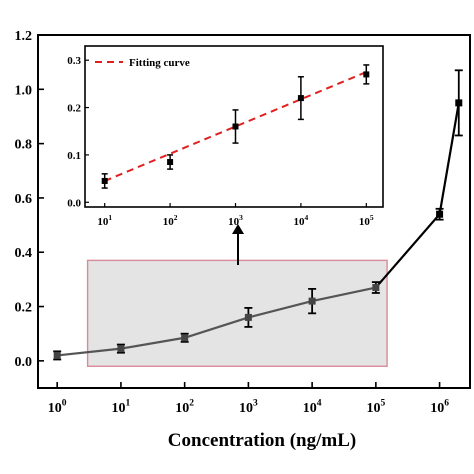 The height and width of the screenshot is (474, 474). Describe the element at coordinates (74, 61) in the screenshot. I see `inset-y-tick-label: 0.3` at that location.